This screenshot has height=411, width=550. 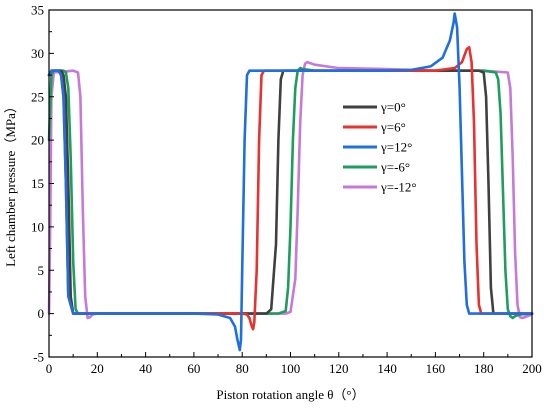 I want to click on x-tick-label: 120, so click(x=339, y=368).